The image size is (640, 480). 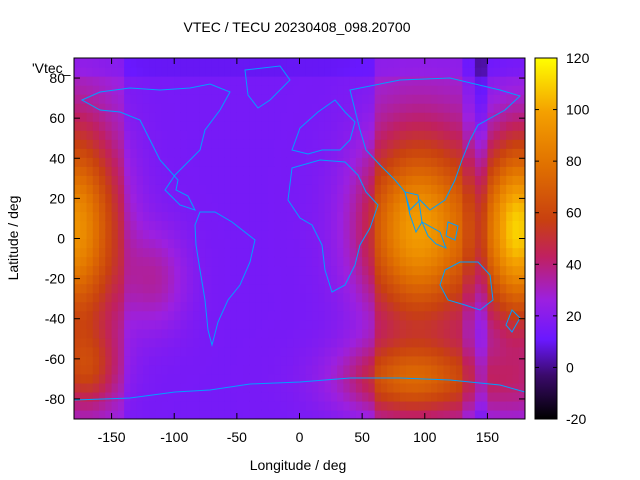 What do you see at coordinates (300, 437) in the screenshot?
I see `x-tick-label: 0` at bounding box center [300, 437].